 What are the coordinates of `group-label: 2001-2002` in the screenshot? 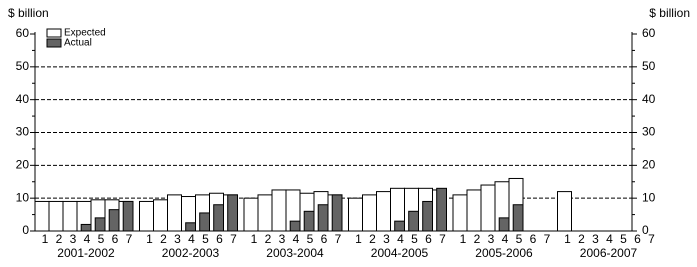 It's located at (86, 253).